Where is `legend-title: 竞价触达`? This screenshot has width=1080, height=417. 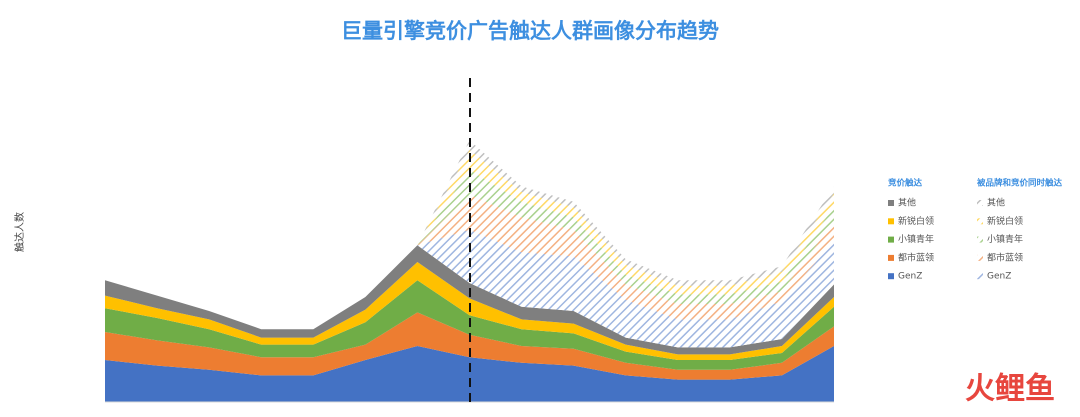 legend-title: 竞价触达 is located at coordinates (905, 183).